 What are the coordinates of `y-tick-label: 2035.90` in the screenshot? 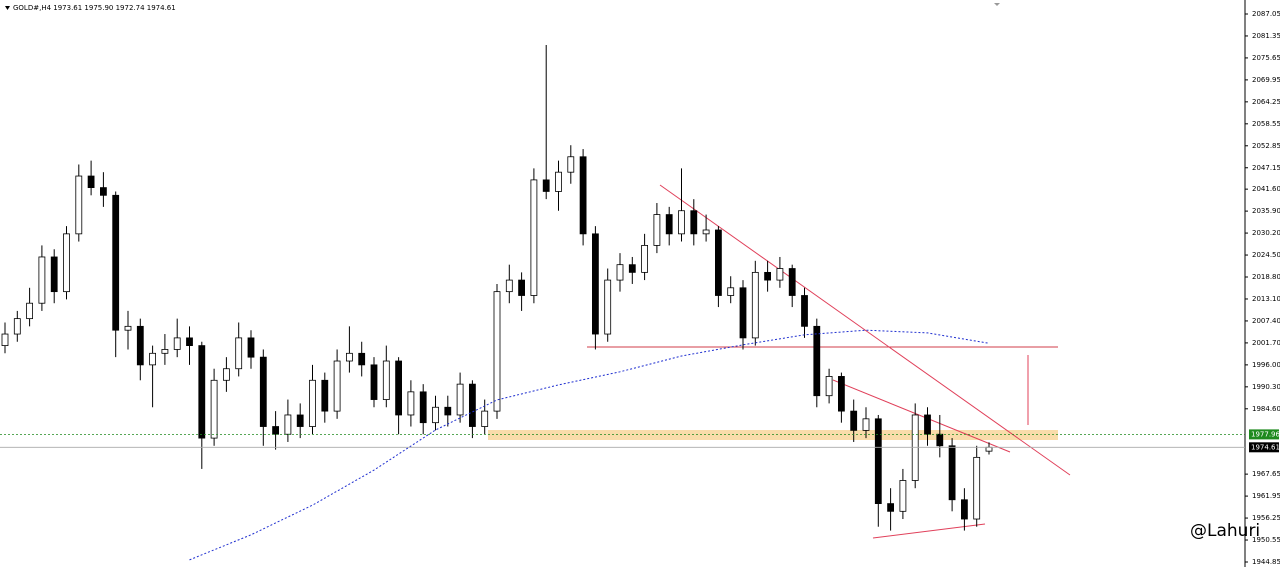 It's located at (1266, 211).